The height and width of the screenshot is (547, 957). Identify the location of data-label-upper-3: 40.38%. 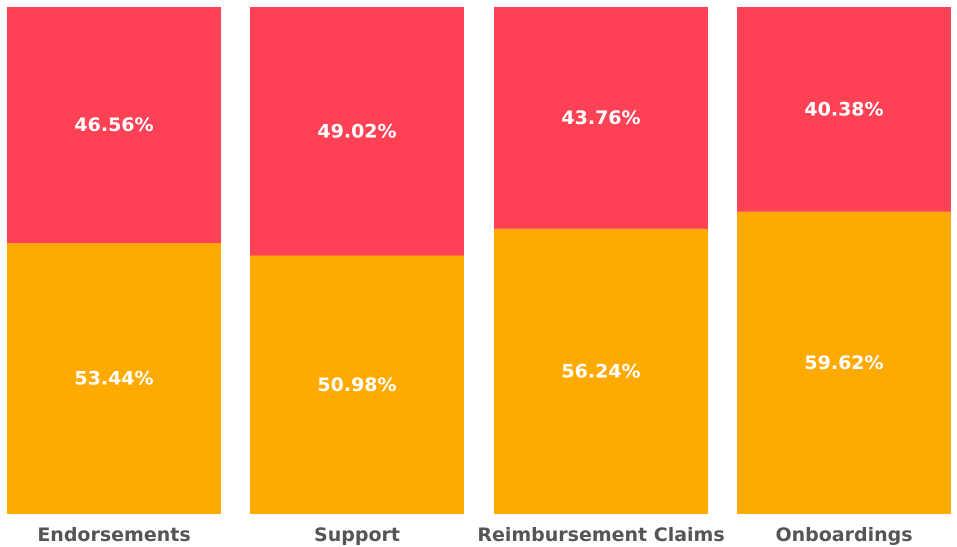
(843, 109).